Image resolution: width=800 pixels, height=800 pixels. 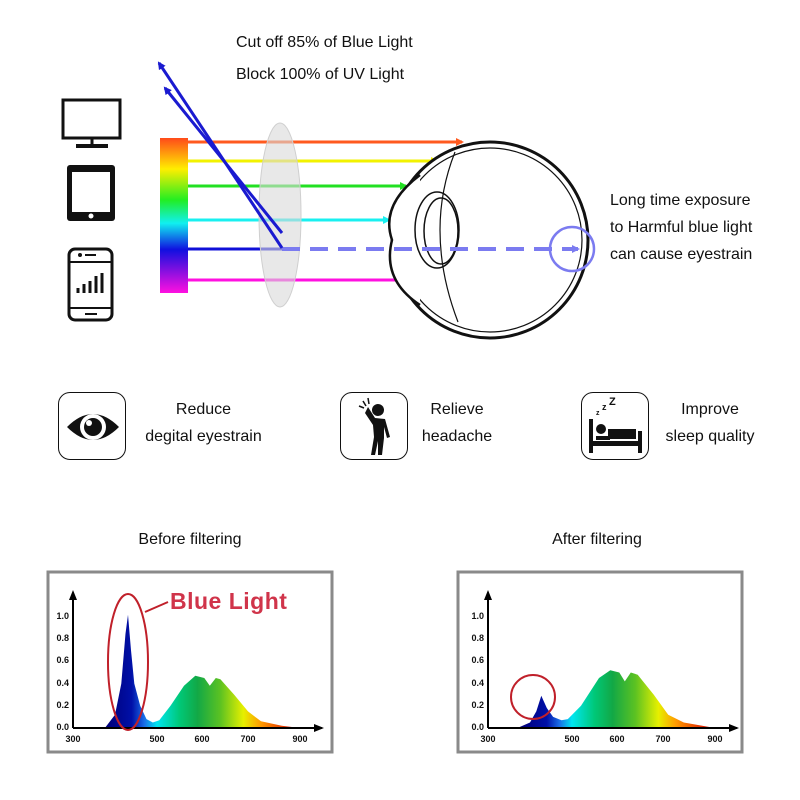 I want to click on annotation-leader-line, so click(x=156, y=607).